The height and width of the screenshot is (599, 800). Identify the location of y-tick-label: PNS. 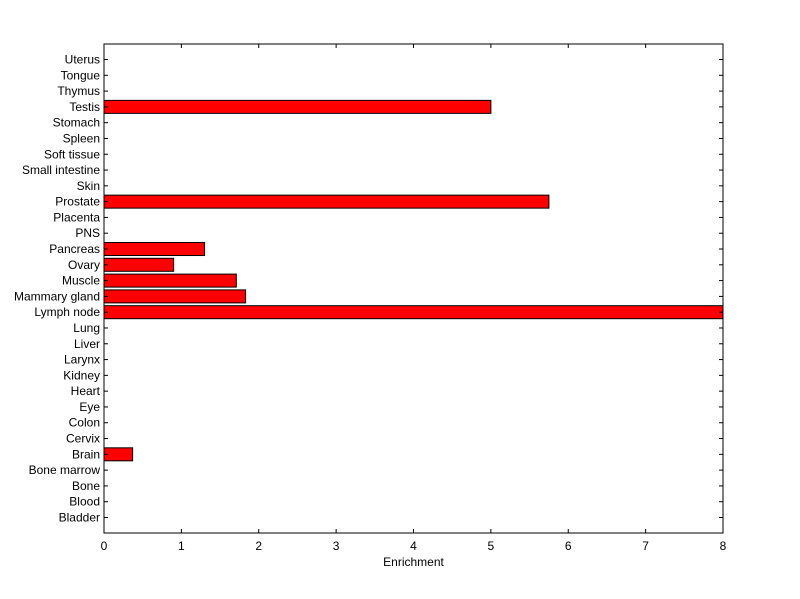
(87, 233).